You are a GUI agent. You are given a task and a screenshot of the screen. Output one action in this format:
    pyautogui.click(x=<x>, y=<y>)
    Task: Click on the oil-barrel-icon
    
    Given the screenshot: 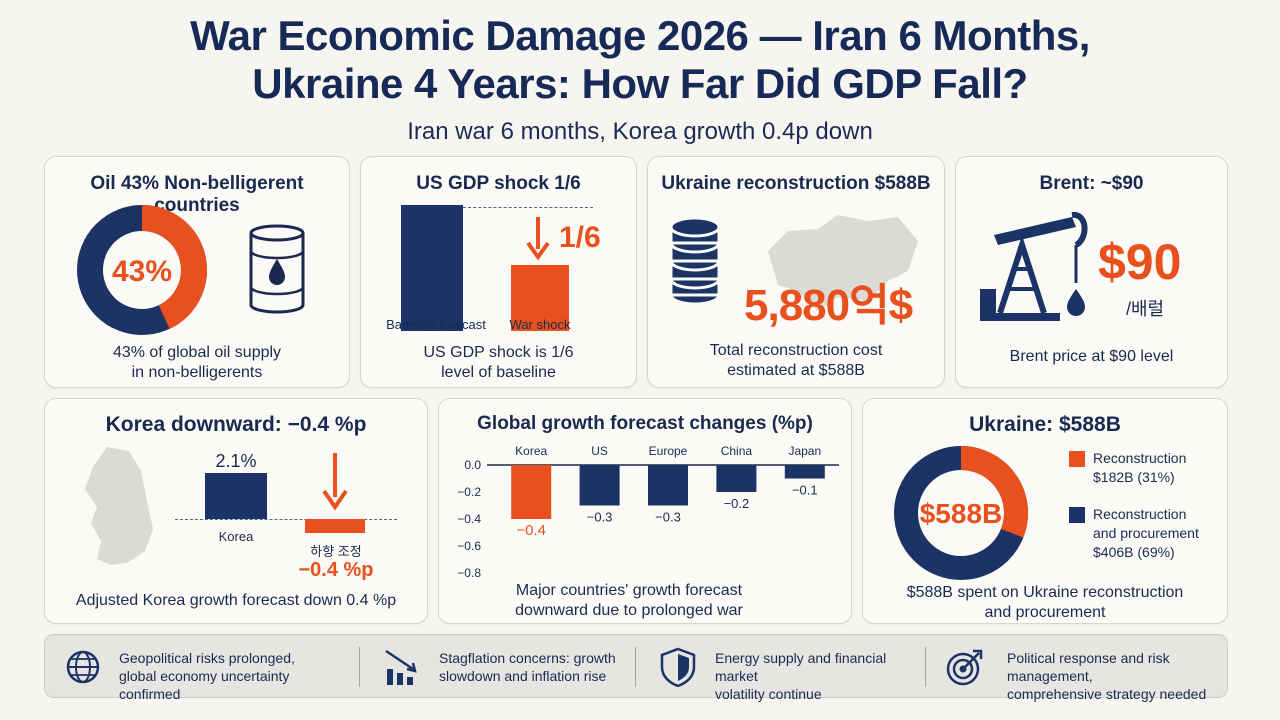 What is the action you would take?
    pyautogui.click(x=277, y=269)
    